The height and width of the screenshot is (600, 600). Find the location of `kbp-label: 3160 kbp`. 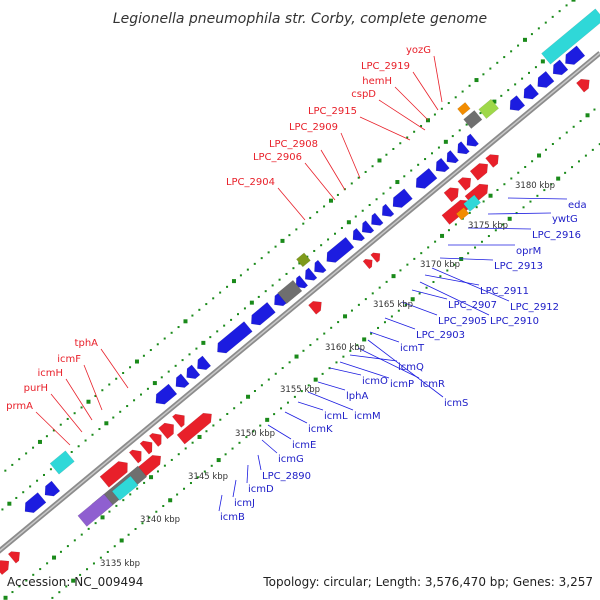

kbp-label: 3160 kbp is located at coordinates (345, 348).